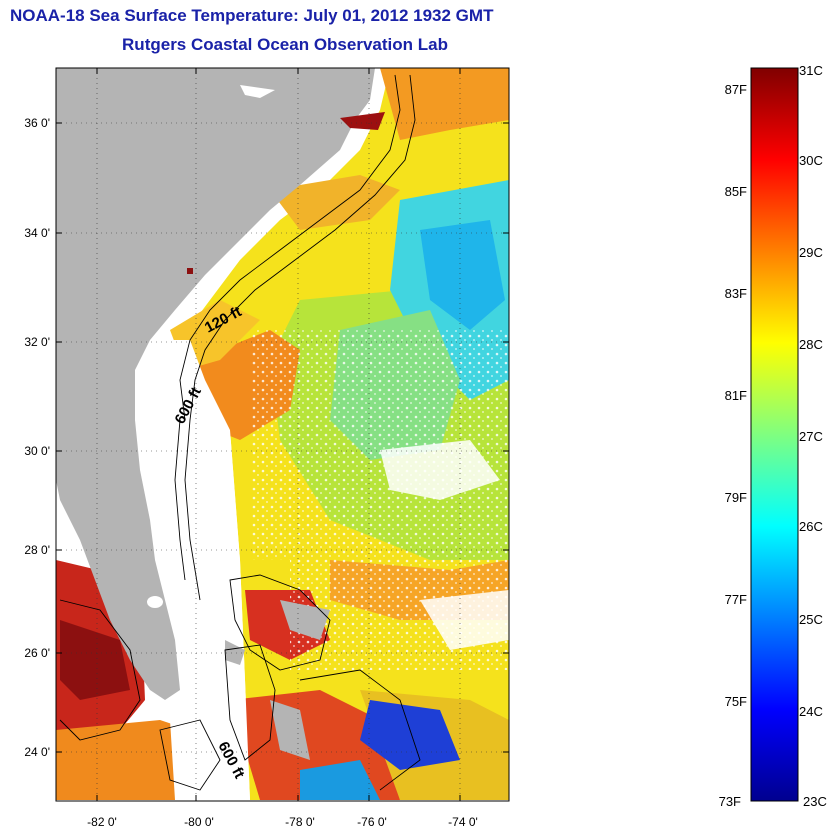 This screenshot has width=833, height=832. What do you see at coordinates (736, 293) in the screenshot?
I see `fahrenheit-label: 83F` at bounding box center [736, 293].